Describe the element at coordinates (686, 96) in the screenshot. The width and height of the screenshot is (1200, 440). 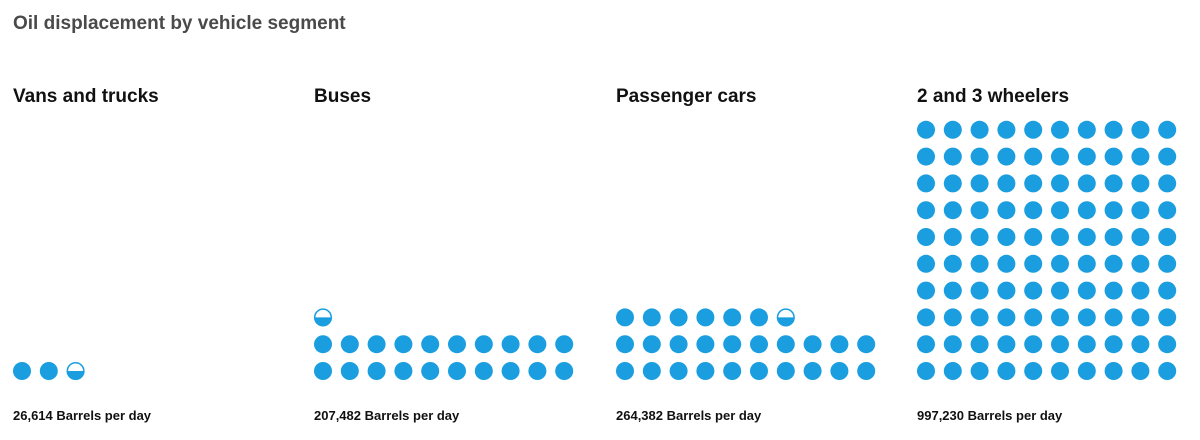
I see `panel-title: Passenger cars` at that location.